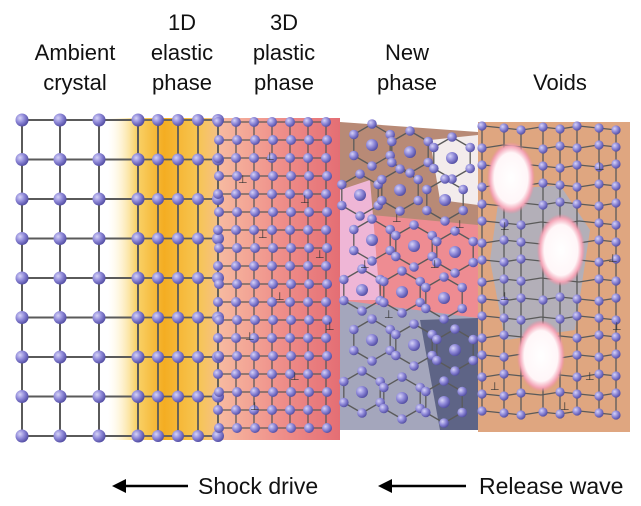 The height and width of the screenshot is (506, 641). I want to click on label-ambient-crystal: Ambient crystal, so click(75, 67).